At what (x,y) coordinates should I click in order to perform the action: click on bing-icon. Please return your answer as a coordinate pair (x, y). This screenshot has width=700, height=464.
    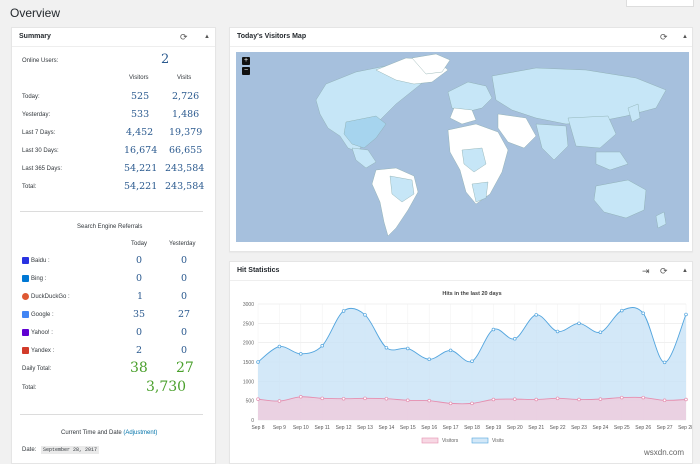
    Looking at the image, I should click on (25, 278).